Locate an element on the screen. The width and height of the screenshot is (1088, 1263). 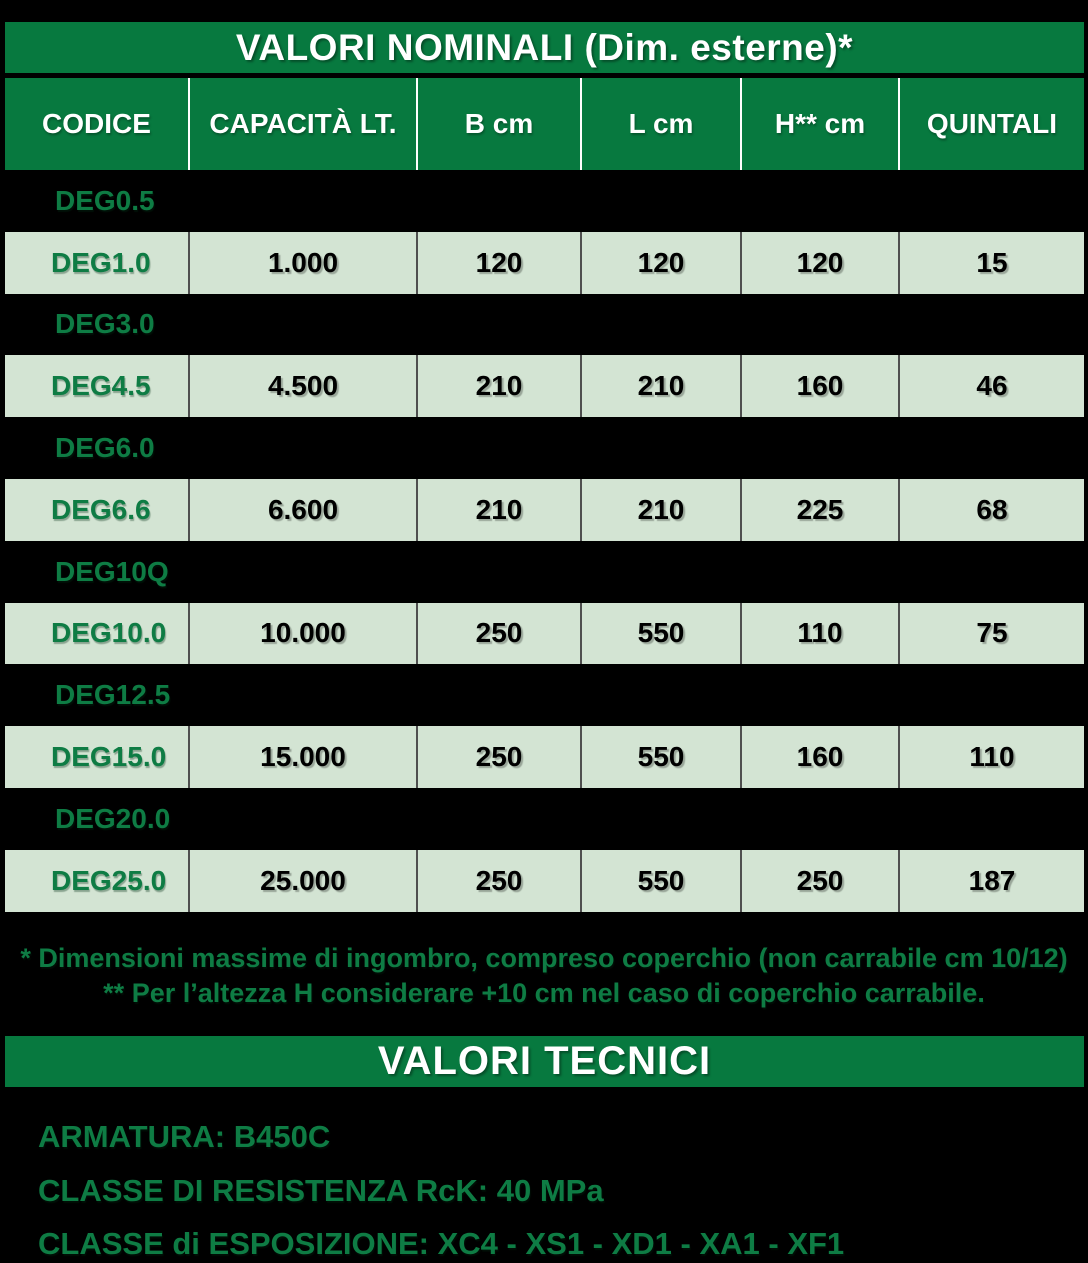
value-cell: 225 is located at coordinates (819, 509).